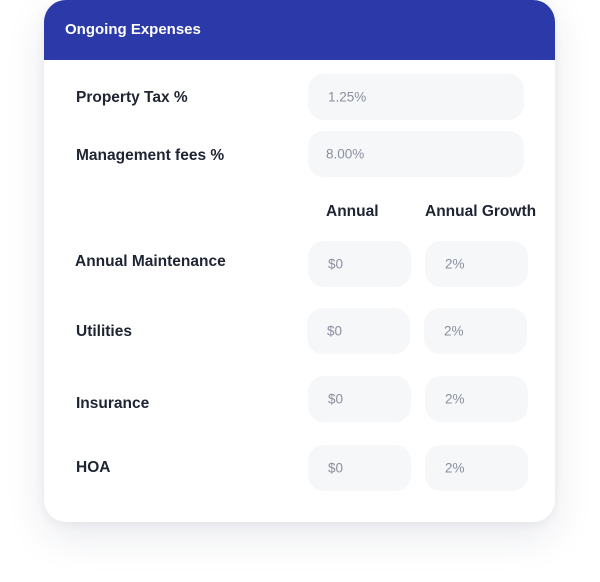 This screenshot has width=600, height=582. I want to click on hoa-growth-input: 2%, so click(476, 468).